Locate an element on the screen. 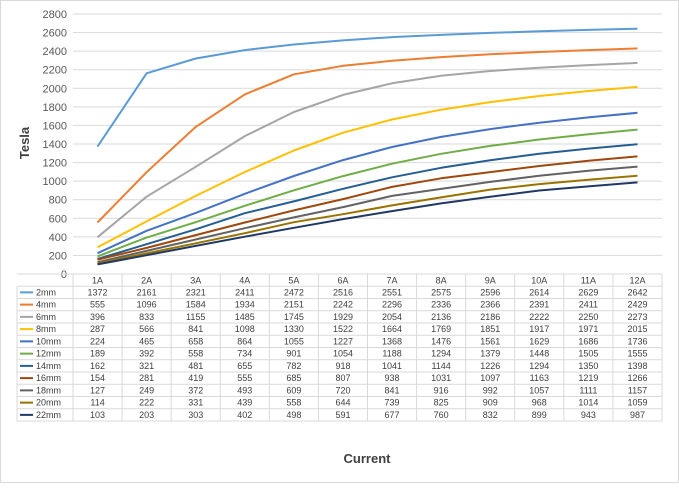  x-tick-label: 3A is located at coordinates (195, 280).